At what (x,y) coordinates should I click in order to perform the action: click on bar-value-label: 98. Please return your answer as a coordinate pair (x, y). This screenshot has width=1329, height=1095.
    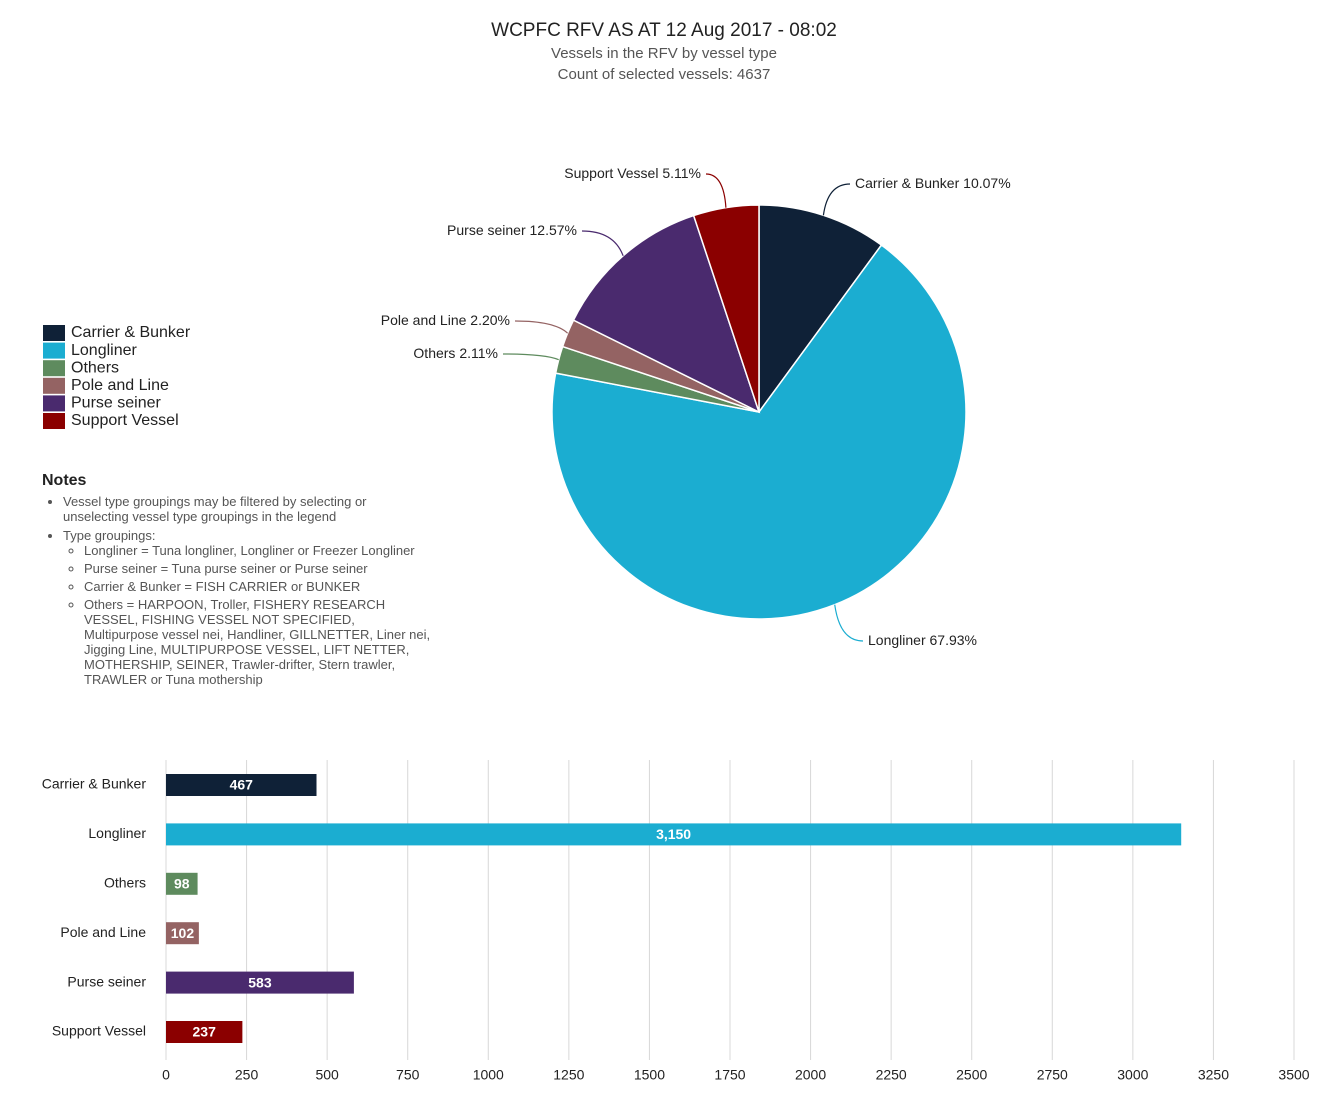
    Looking at the image, I should click on (182, 884).